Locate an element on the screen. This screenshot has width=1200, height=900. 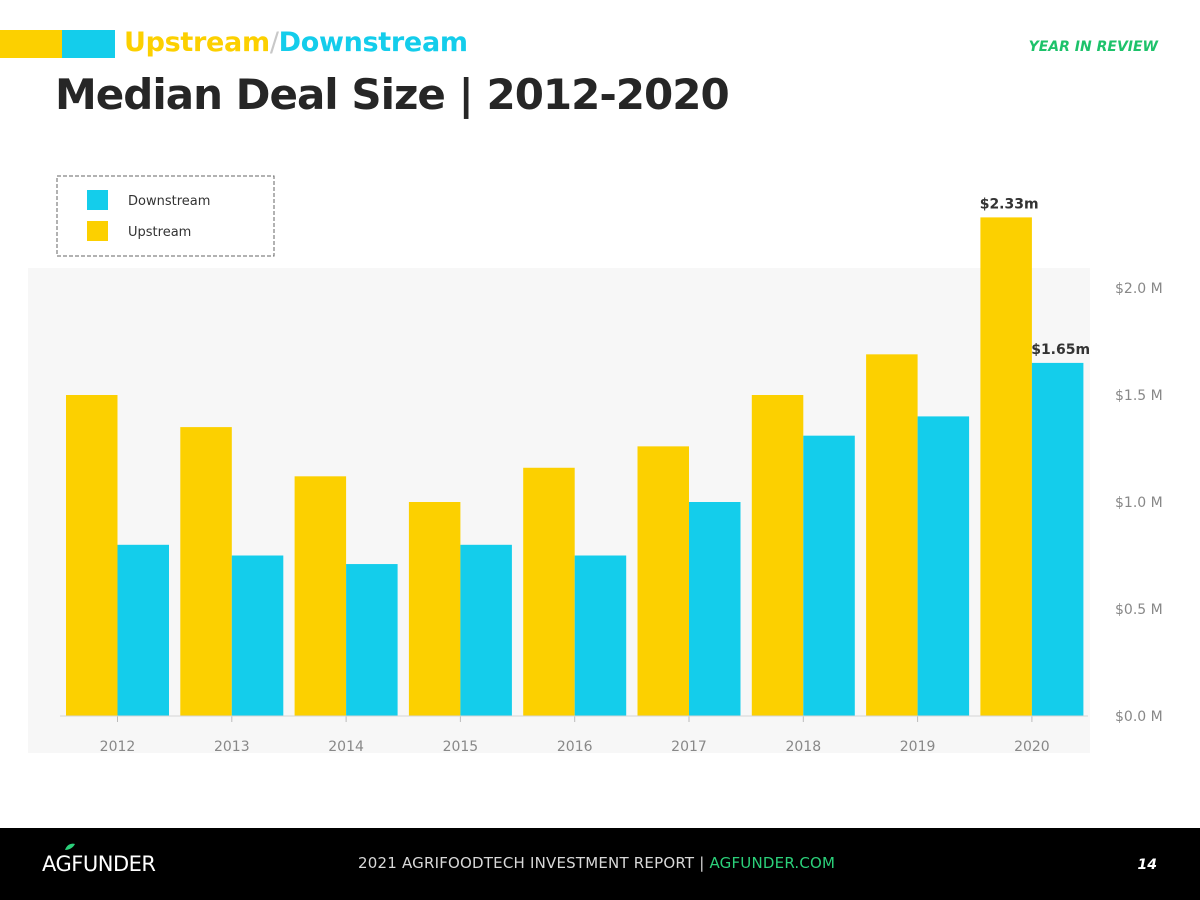
x-tick-label-2013: 2013 is located at coordinates (232, 747).